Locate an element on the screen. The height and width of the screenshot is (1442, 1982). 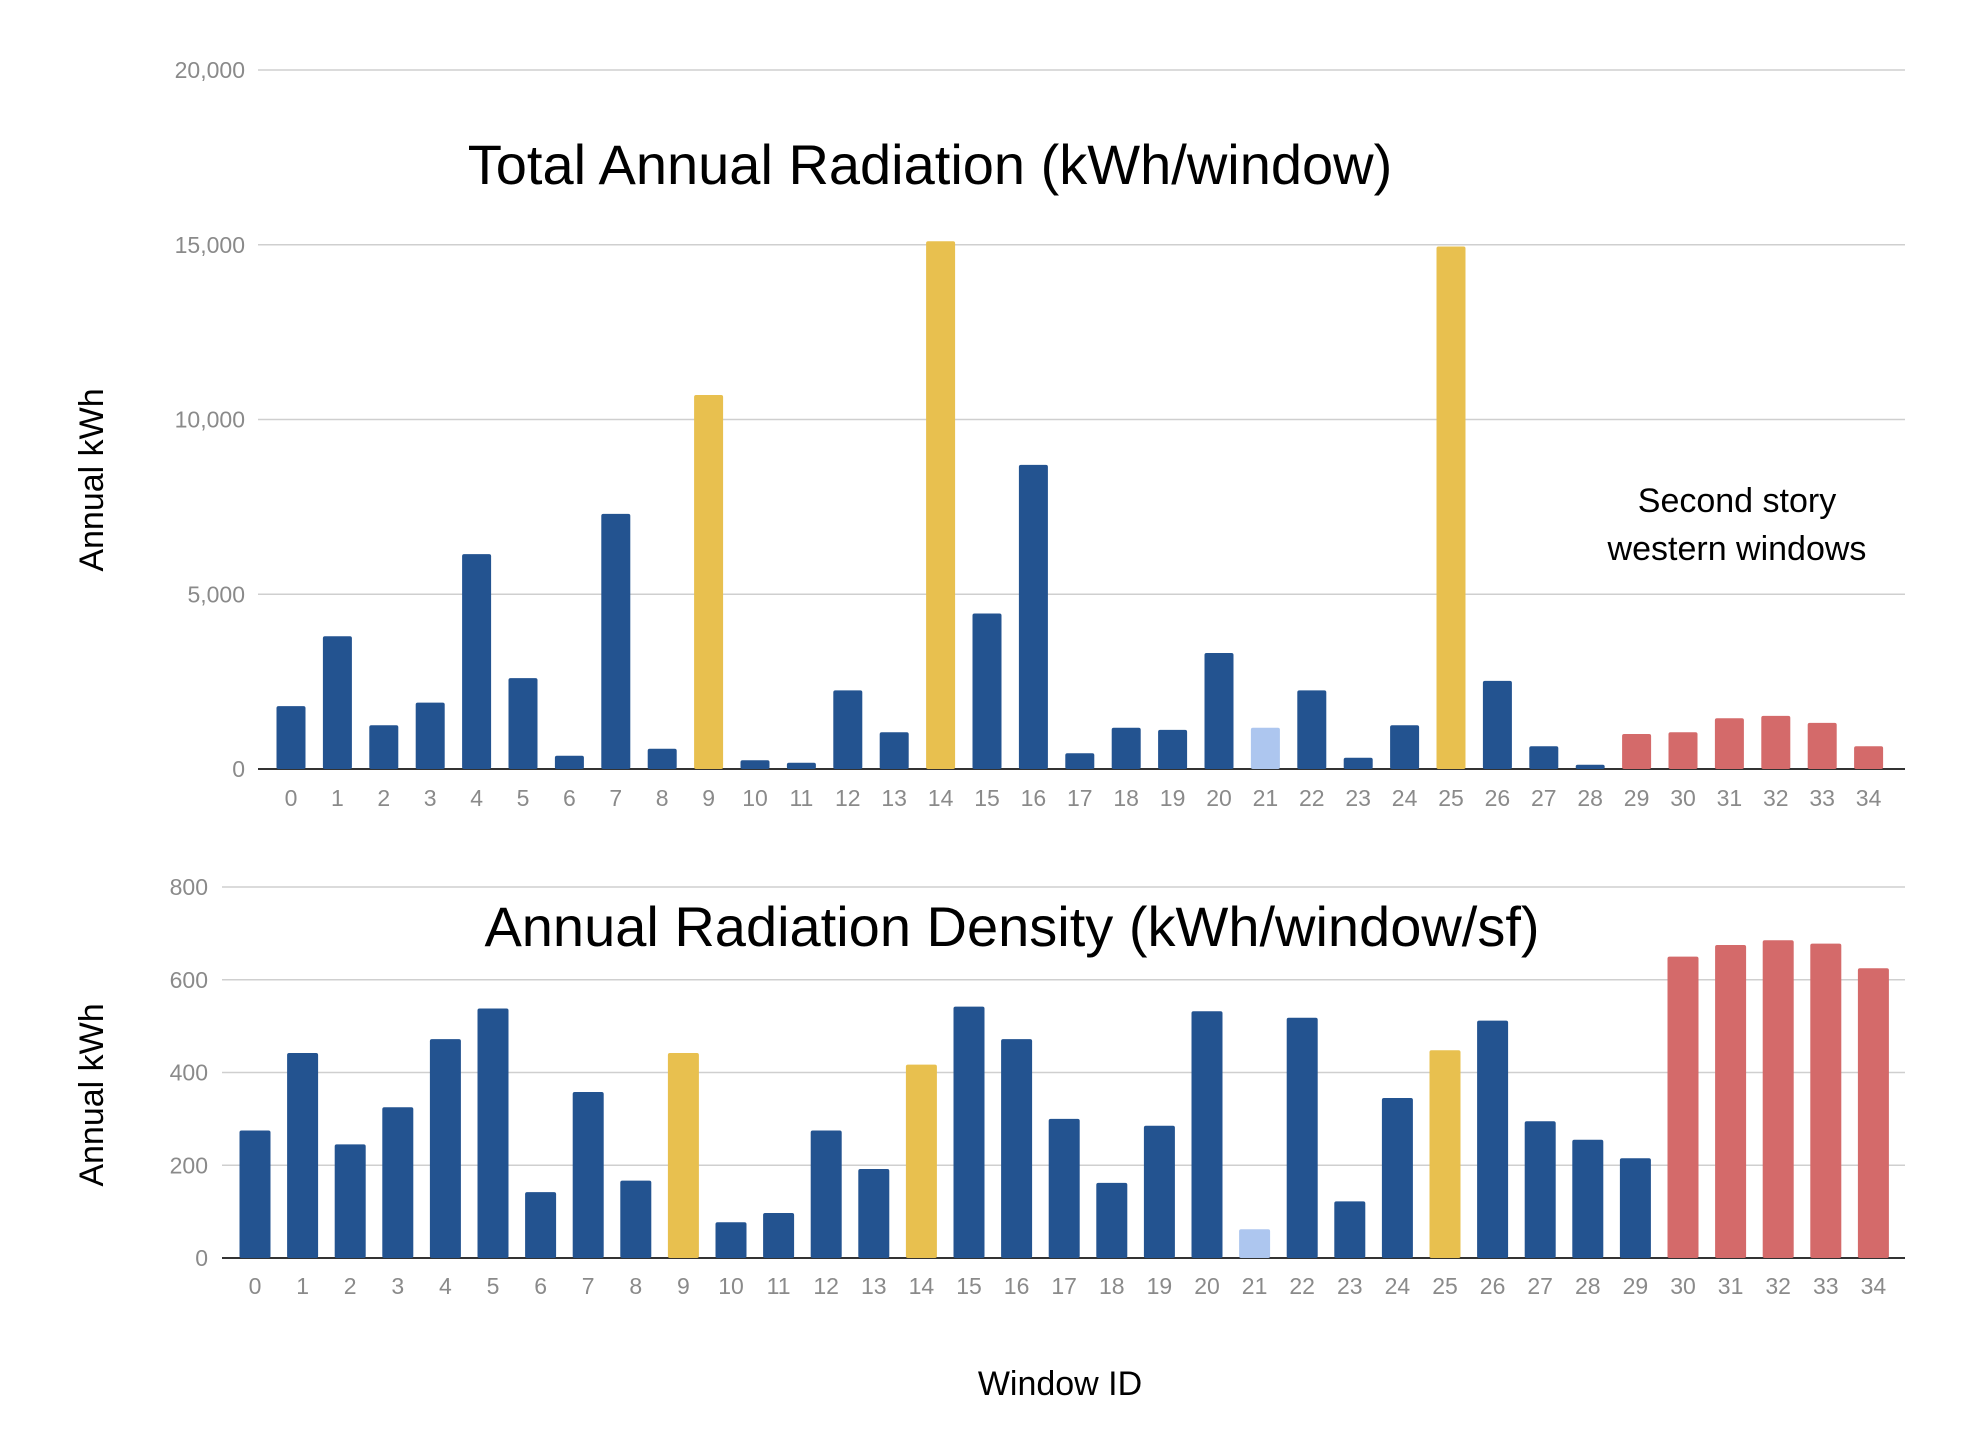
y-axis-label: Annual kWh is located at coordinates (92, 1094).